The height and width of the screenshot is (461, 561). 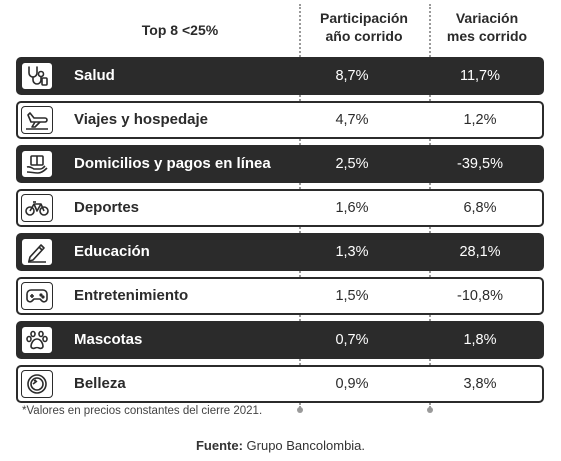 I want to click on variation-value: 11,7%, so click(x=480, y=76).